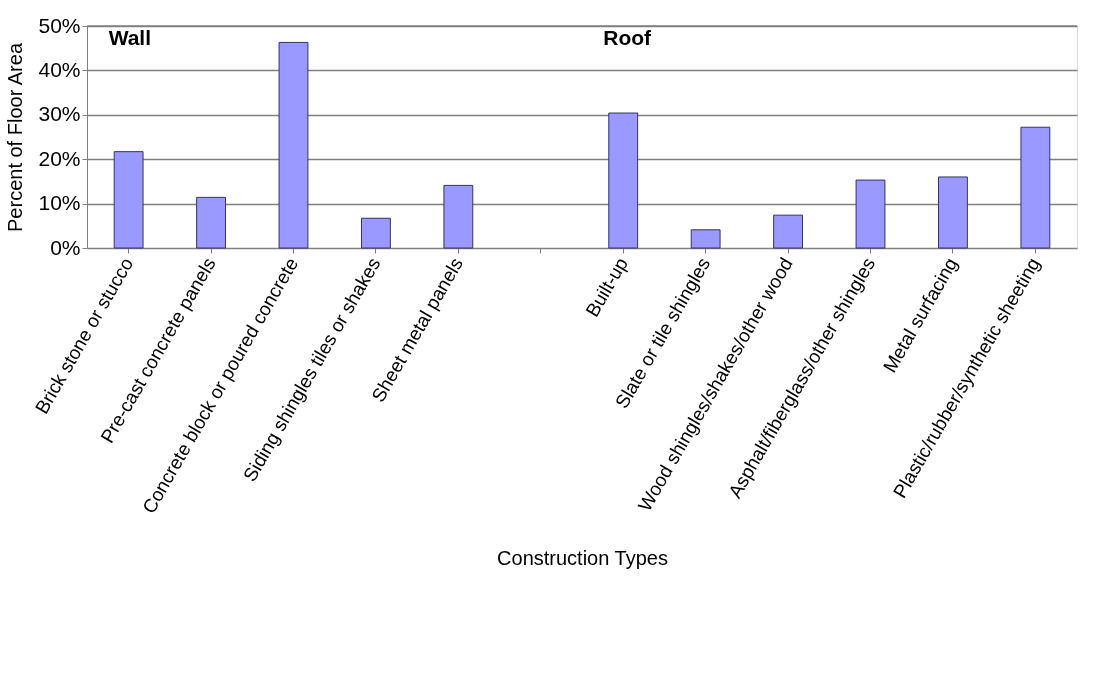  What do you see at coordinates (582, 557) in the screenshot?
I see `x-axis-title: Construction Types` at bounding box center [582, 557].